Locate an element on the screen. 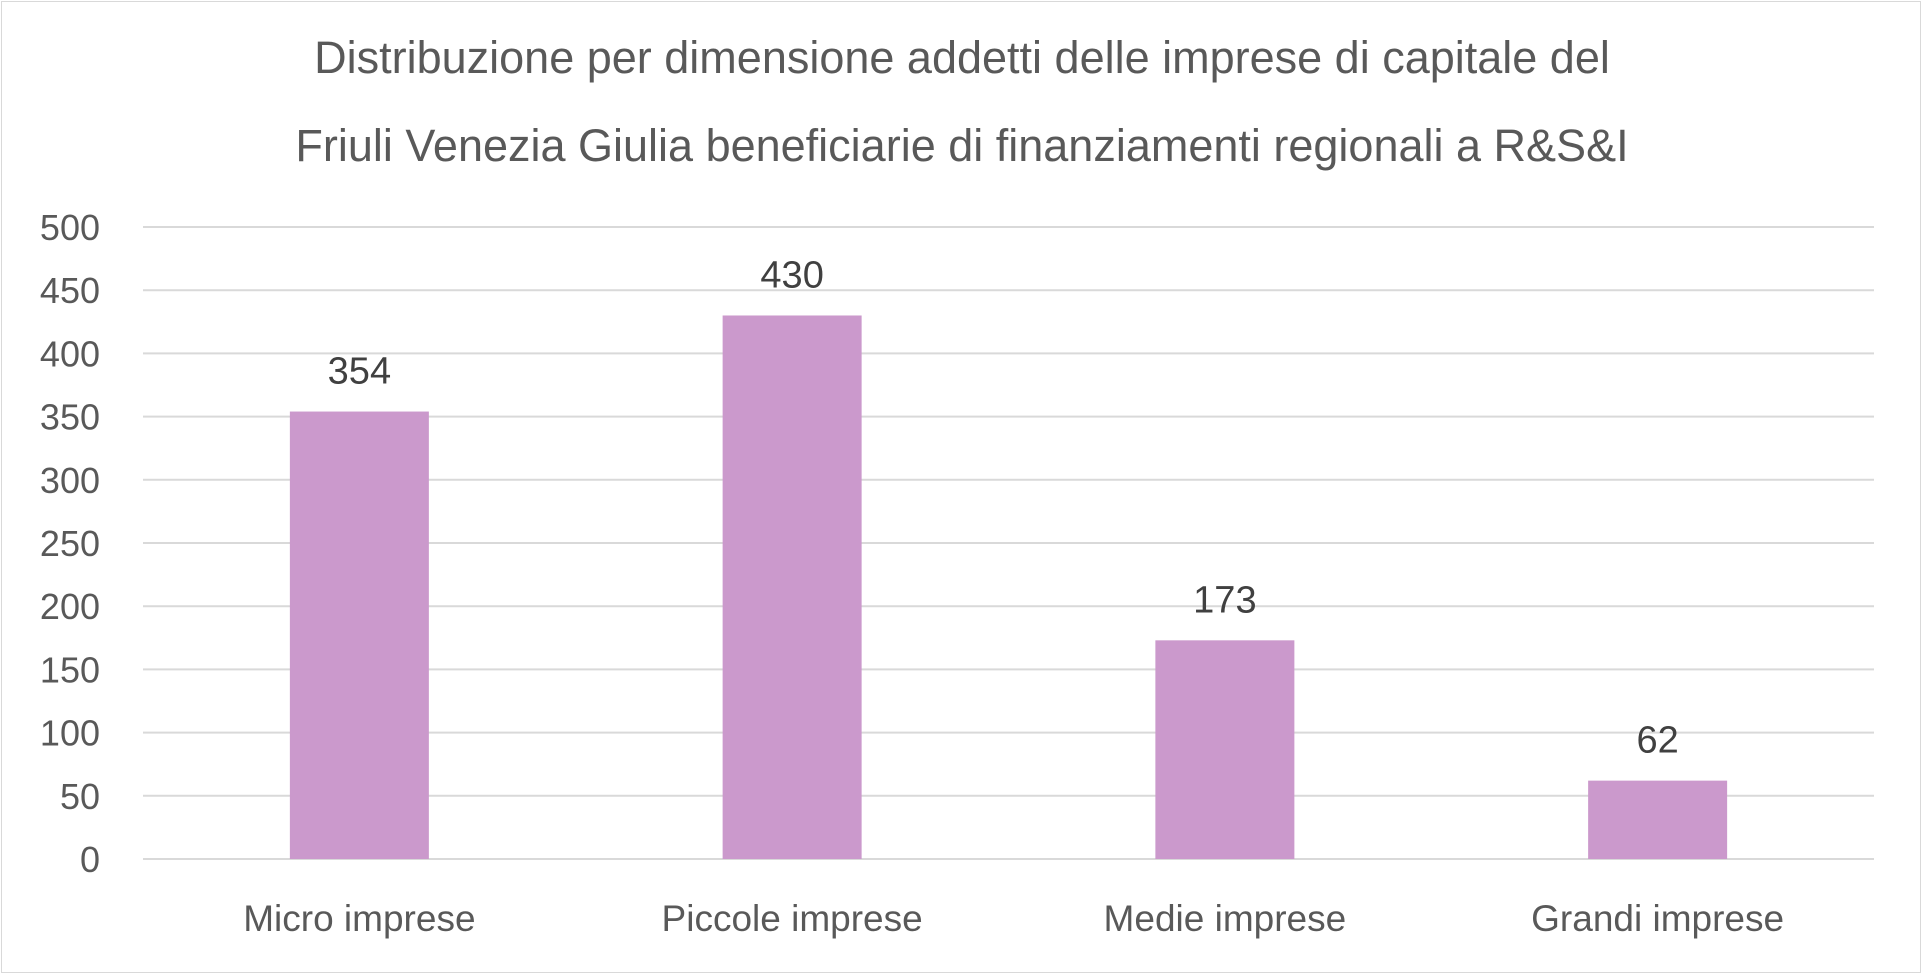  y-tick-label: 250 is located at coordinates (70, 543).